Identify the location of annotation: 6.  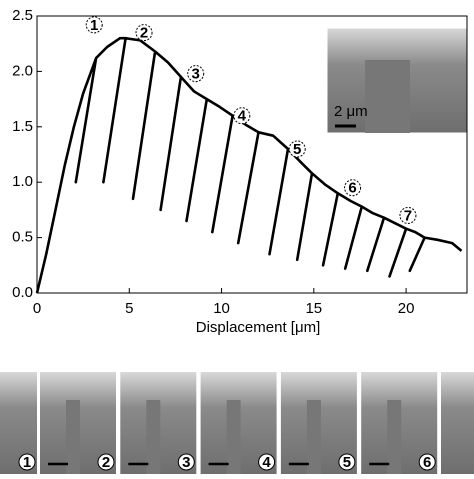
(352, 188).